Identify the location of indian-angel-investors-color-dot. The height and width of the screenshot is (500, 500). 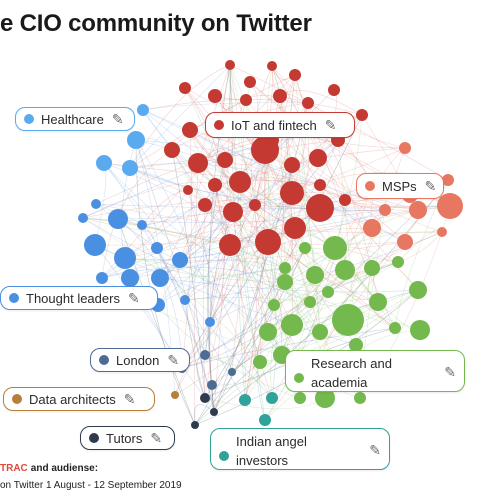
(224, 456).